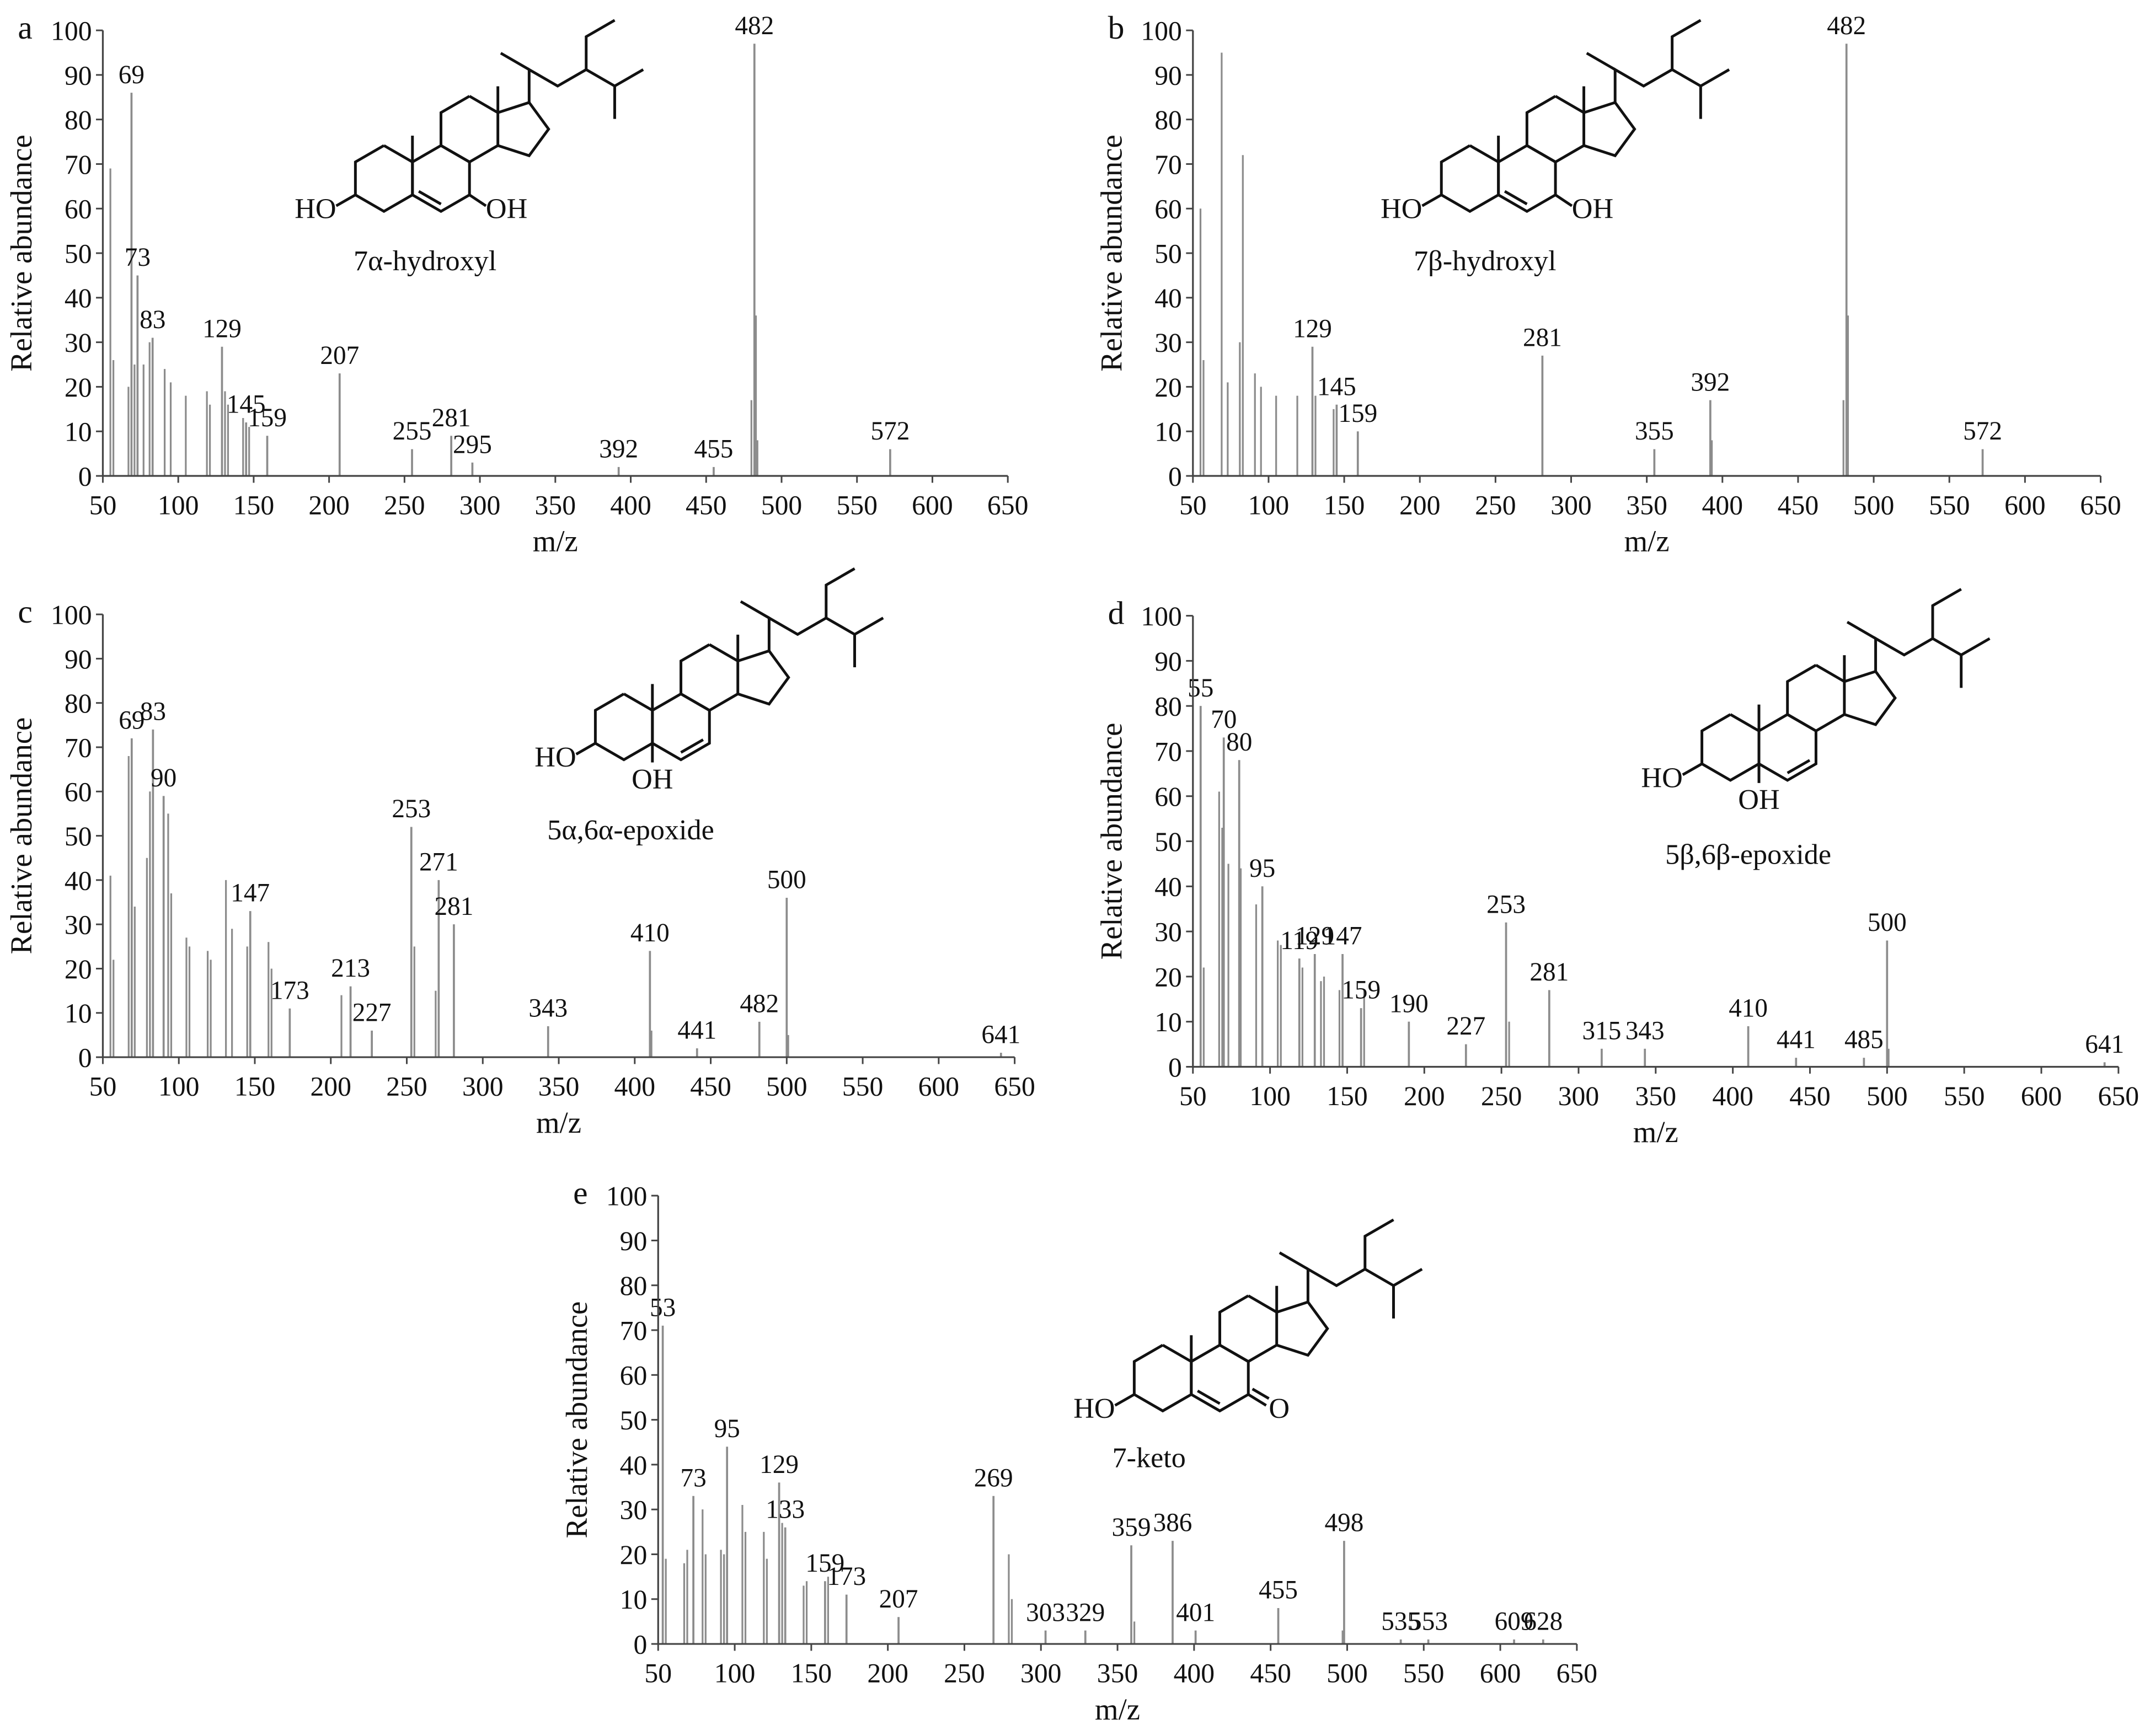  I want to click on x-tick-label: 450, so click(710, 1086).